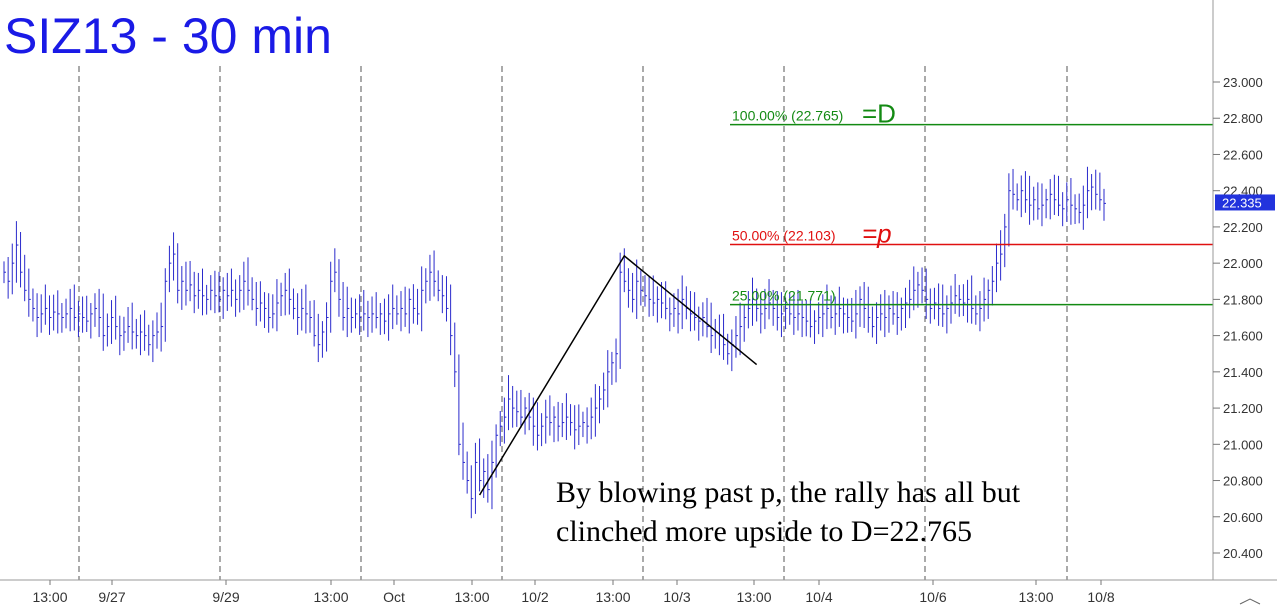 This screenshot has height=608, width=1277. I want to click on y-tick-label: 22.600, so click(1243, 154).